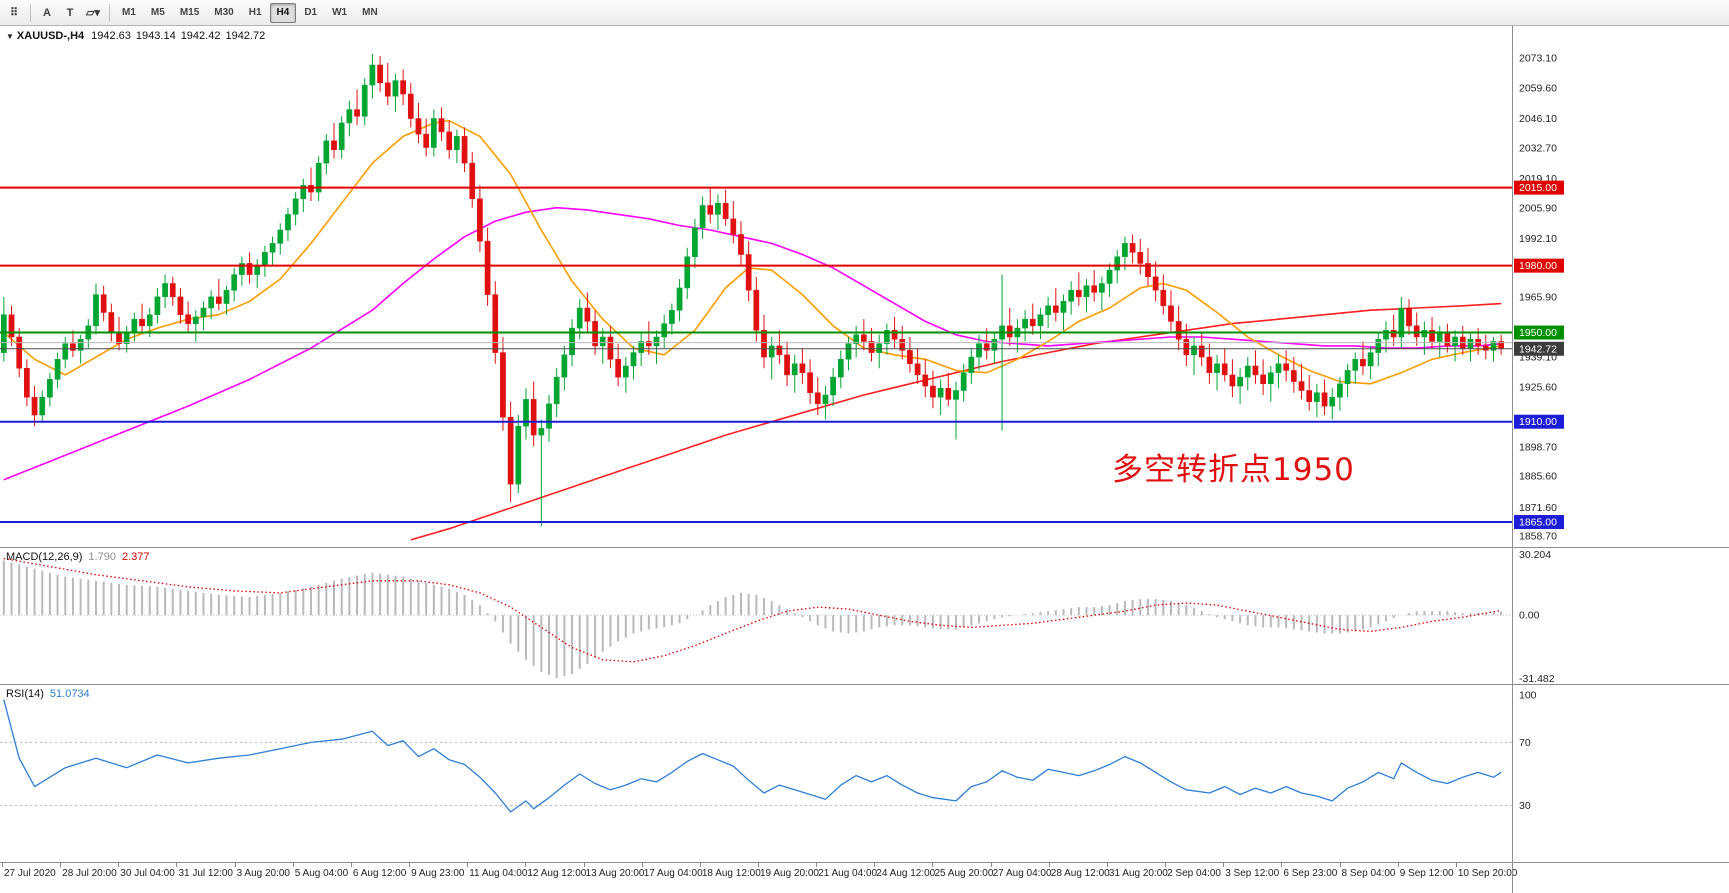  I want to click on price-badge-text: 1865.00, so click(1538, 523).